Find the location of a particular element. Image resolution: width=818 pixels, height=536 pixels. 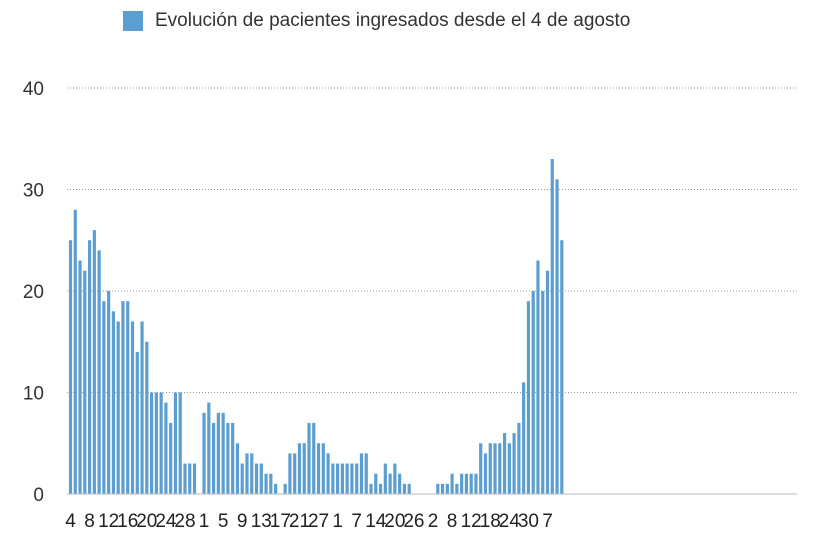

y-tick-label: 0 is located at coordinates (38, 495).